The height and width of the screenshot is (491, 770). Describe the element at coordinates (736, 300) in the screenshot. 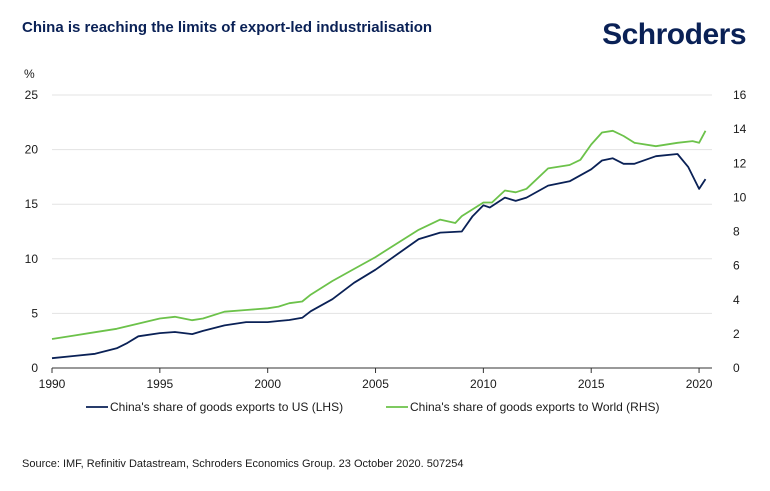

I see `right-y-tick-label: 4` at that location.